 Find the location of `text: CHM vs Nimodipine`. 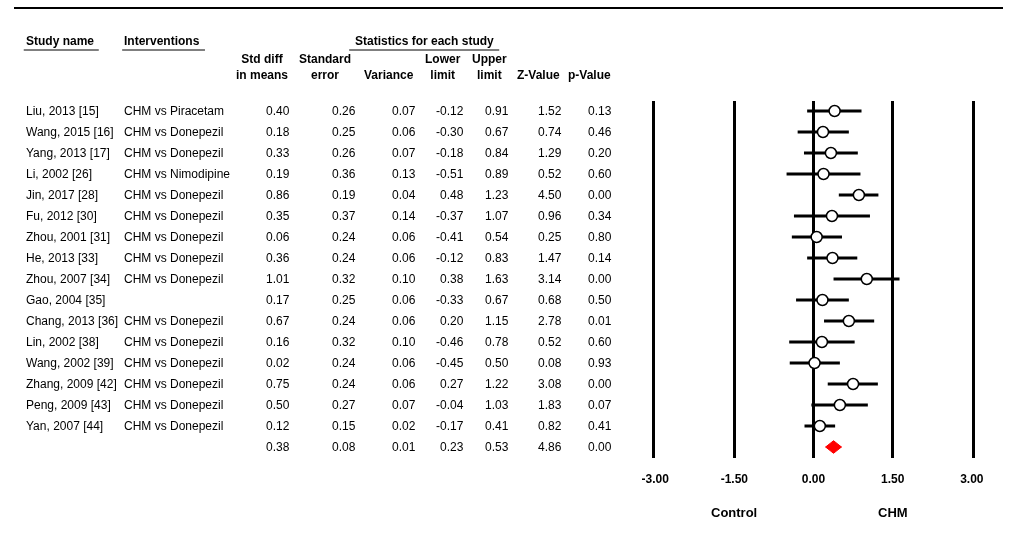

text: CHM vs Nimodipine is located at coordinates (177, 174).